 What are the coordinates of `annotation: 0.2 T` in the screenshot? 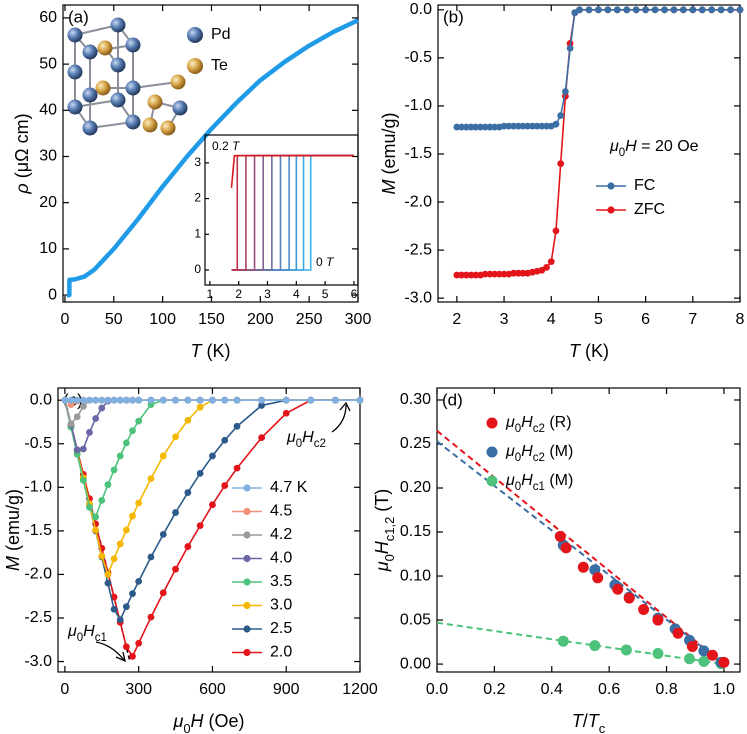 It's located at (226, 146).